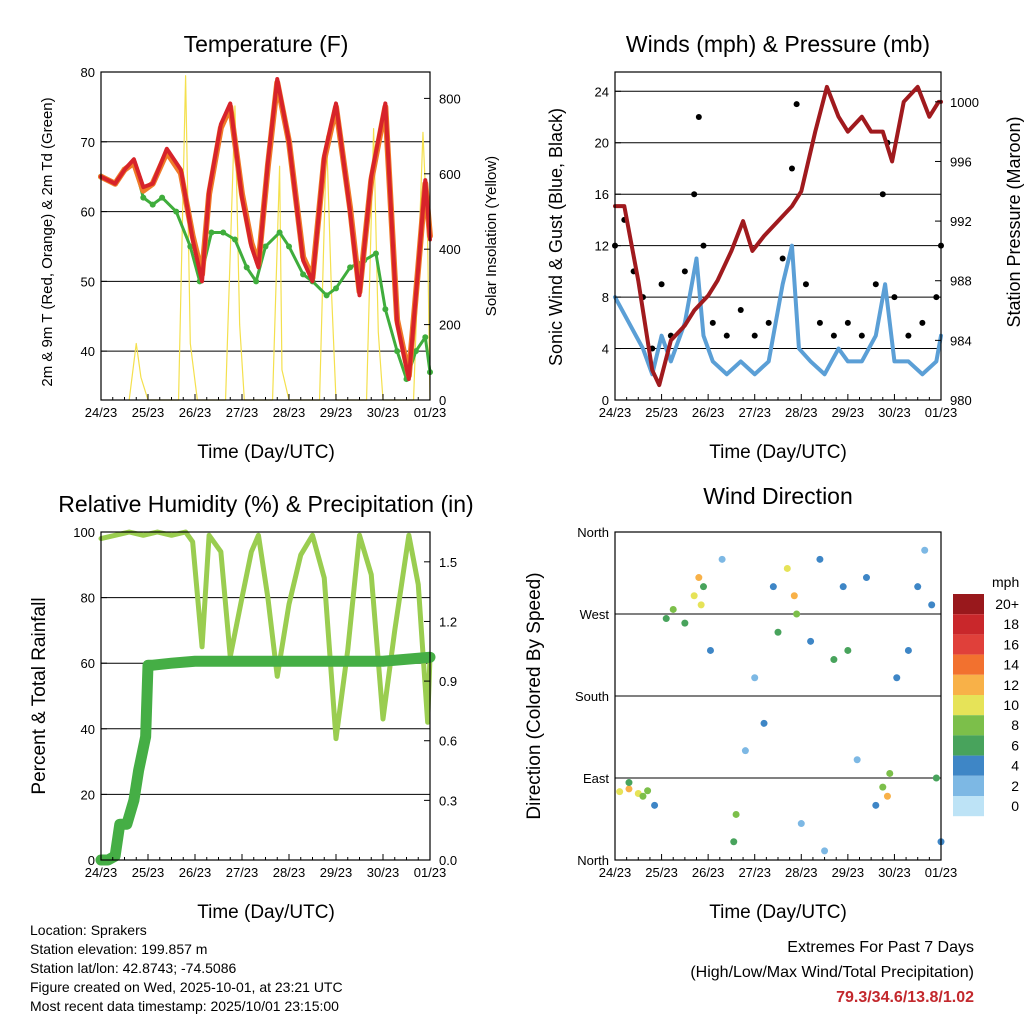  I want to click on winds-xtick-label: 30/23, so click(894, 412).